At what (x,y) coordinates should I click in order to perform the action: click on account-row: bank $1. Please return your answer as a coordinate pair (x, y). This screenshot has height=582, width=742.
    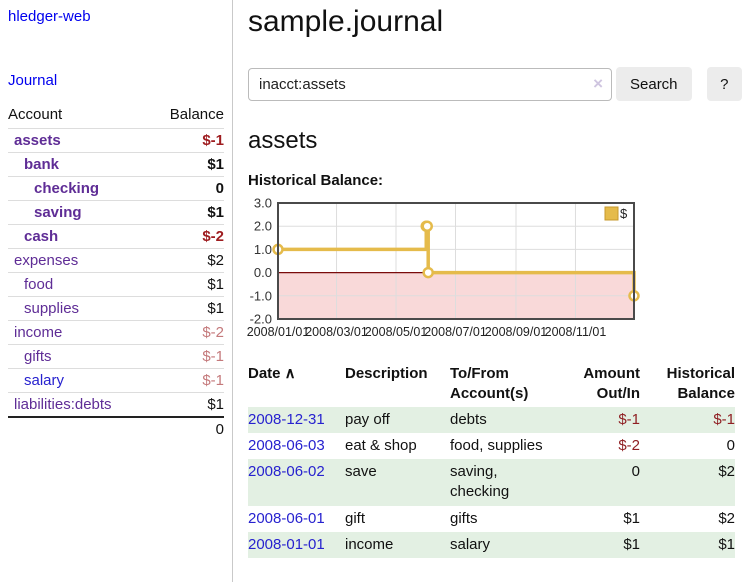
    Looking at the image, I should click on (116, 164).